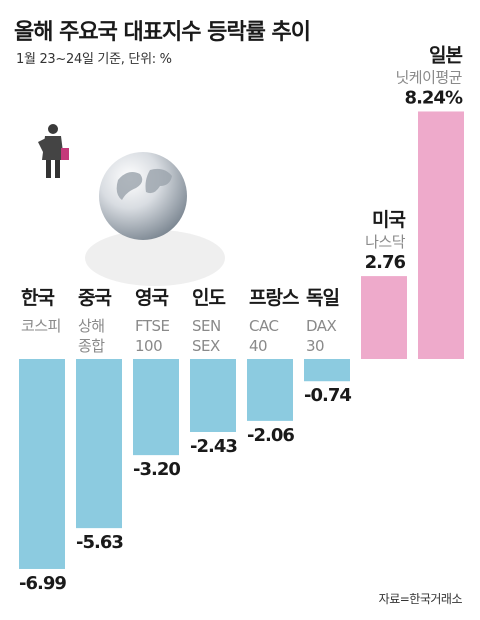 The image size is (480, 620). Describe the element at coordinates (213, 446) in the screenshot. I see `value-label: -2.43` at that location.